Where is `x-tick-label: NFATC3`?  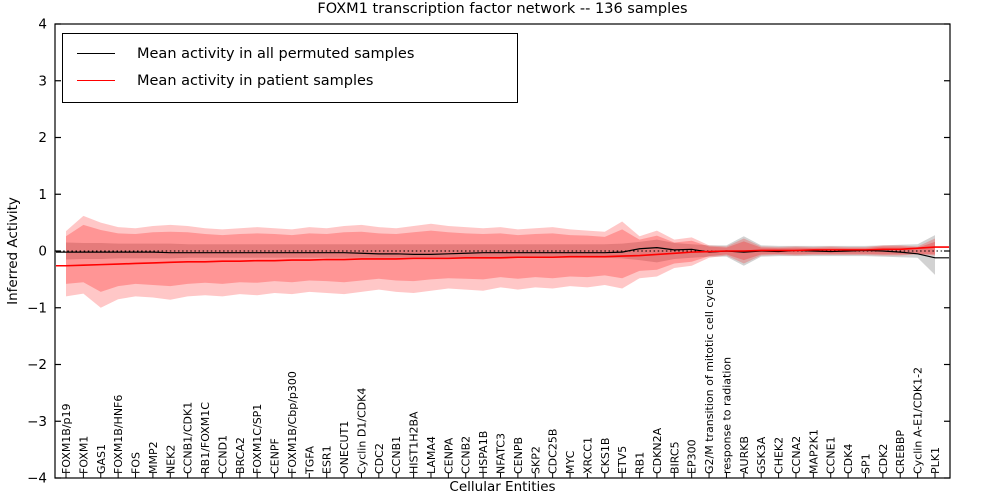 x-tick-label: NFATC3 is located at coordinates (501, 453).